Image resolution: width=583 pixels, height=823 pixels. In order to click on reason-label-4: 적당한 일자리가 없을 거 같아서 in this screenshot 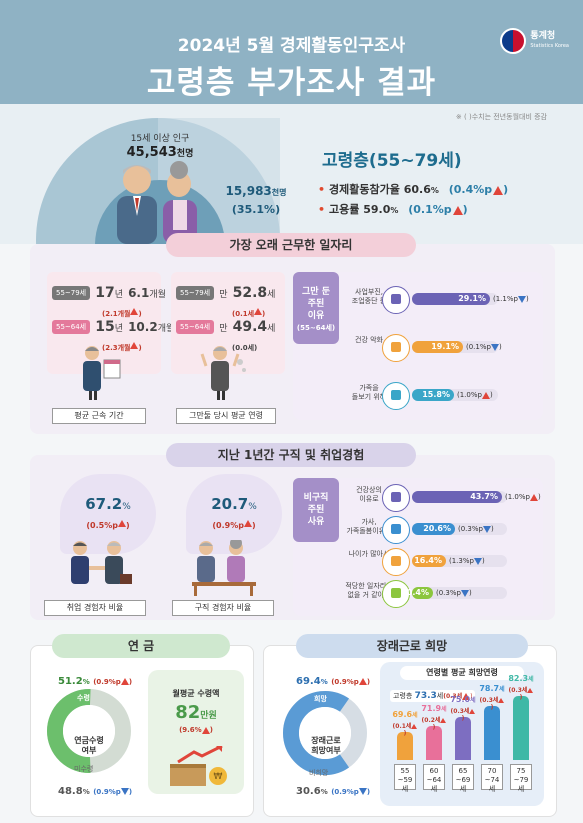, I will do `click(369, 590)`.